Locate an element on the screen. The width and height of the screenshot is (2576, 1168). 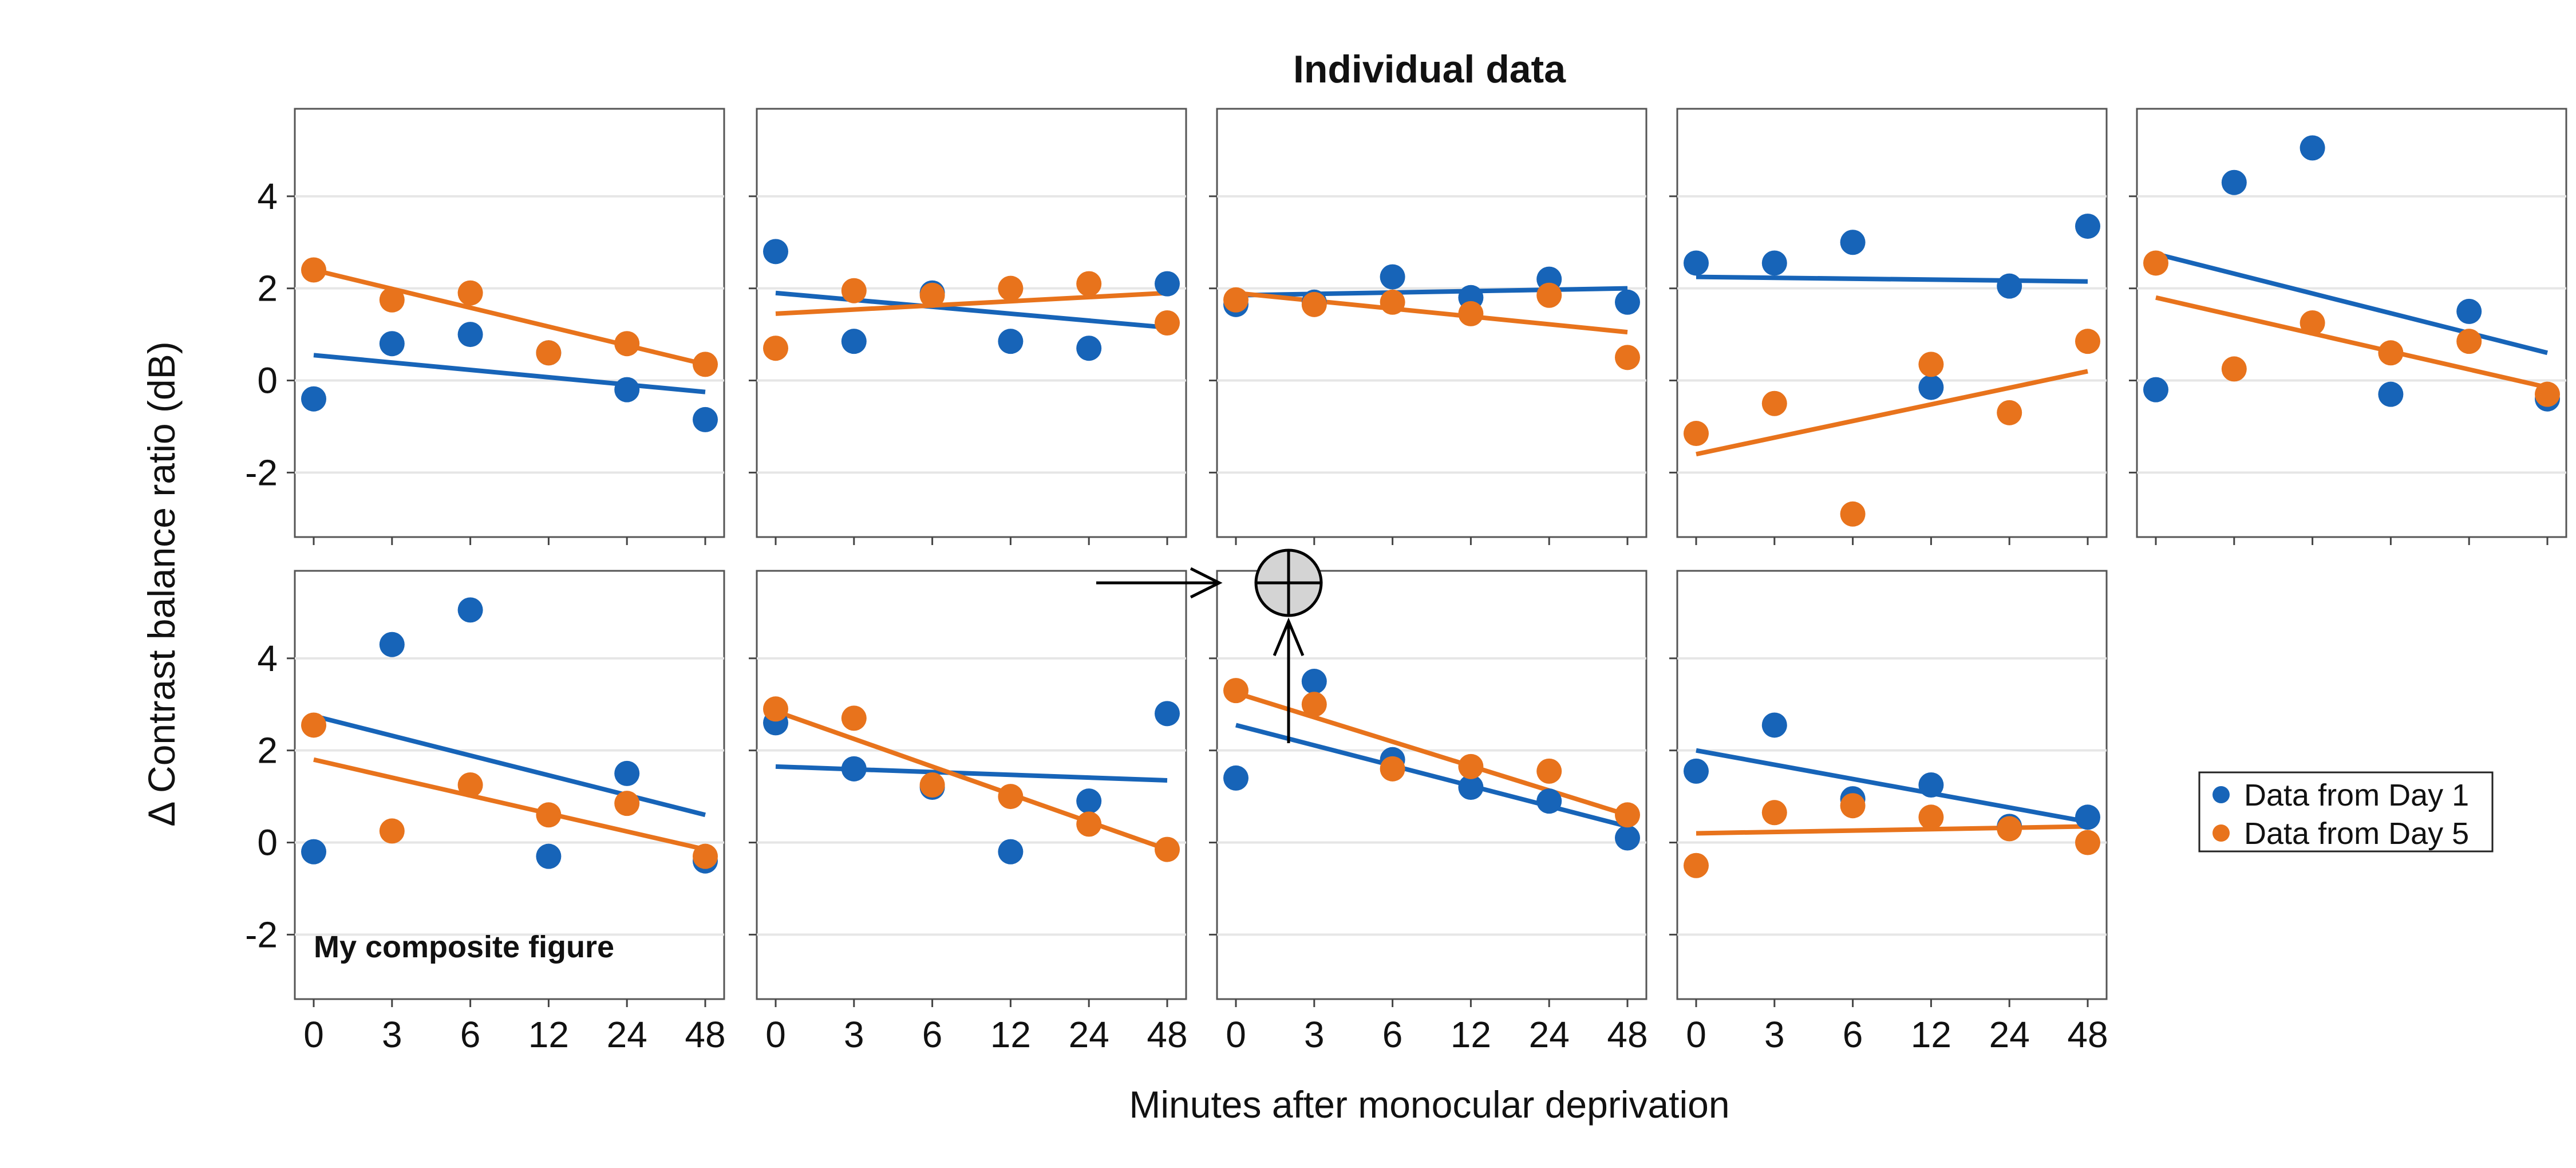
y-tick-label: 4 is located at coordinates (267, 658).